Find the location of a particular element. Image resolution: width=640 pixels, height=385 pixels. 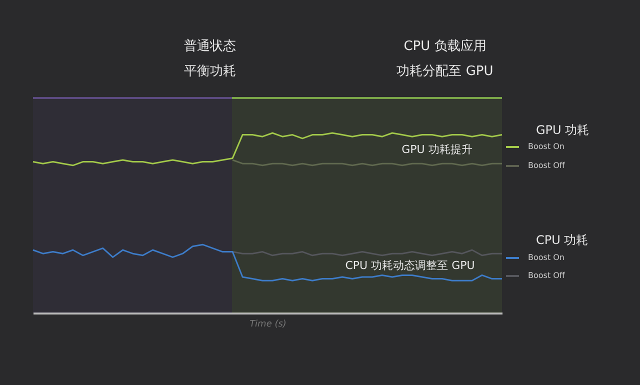

text: 功耗分配至 GPU is located at coordinates (445, 71).